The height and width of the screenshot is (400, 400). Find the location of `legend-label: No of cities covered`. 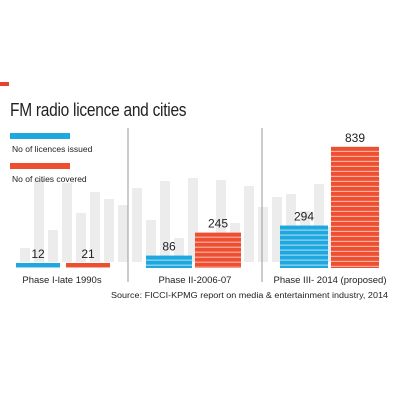

legend-label: No of cities covered is located at coordinates (49, 179).